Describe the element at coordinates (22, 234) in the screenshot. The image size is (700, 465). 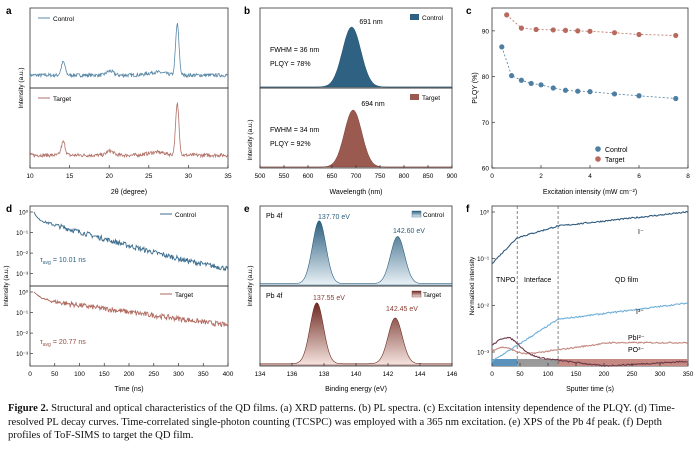
I see `y-tick-label: 10⁻¹` at that location.